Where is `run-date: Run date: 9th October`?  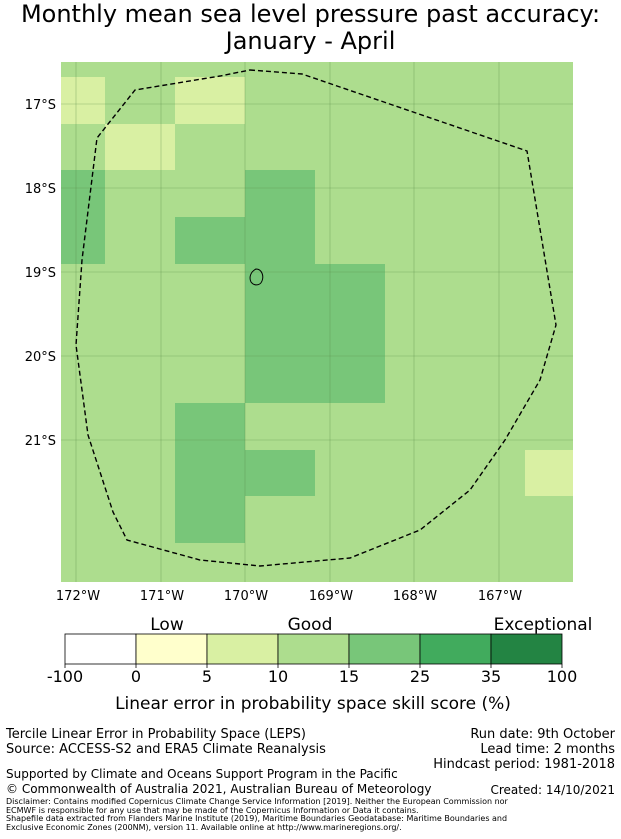 run-date: Run date: 9th October is located at coordinates (542, 734).